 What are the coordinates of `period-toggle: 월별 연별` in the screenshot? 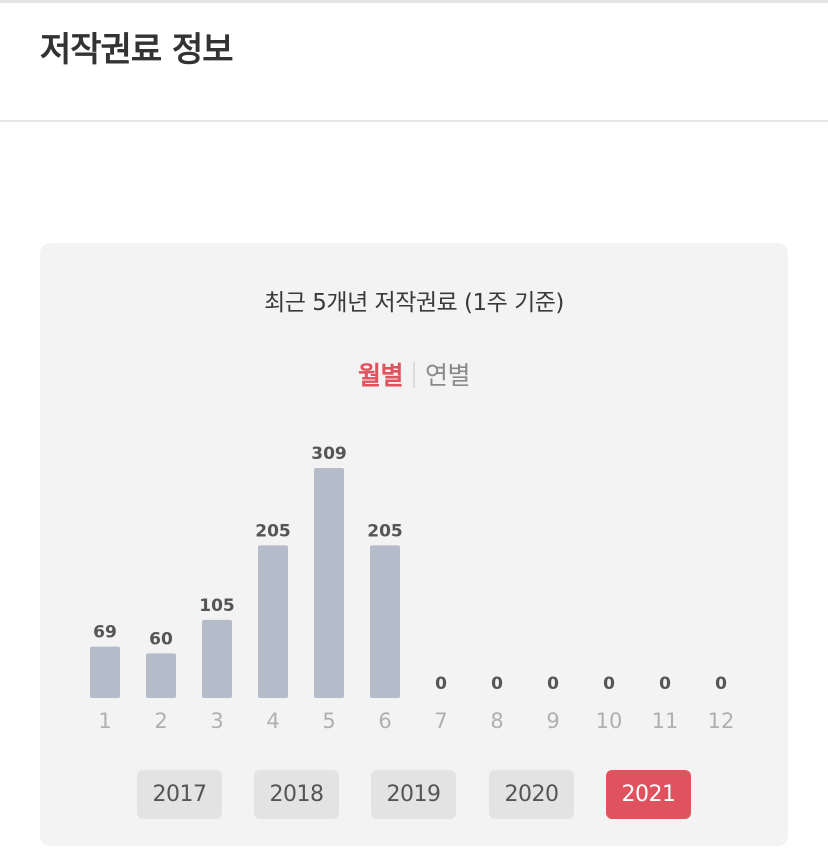 It's located at (414, 374).